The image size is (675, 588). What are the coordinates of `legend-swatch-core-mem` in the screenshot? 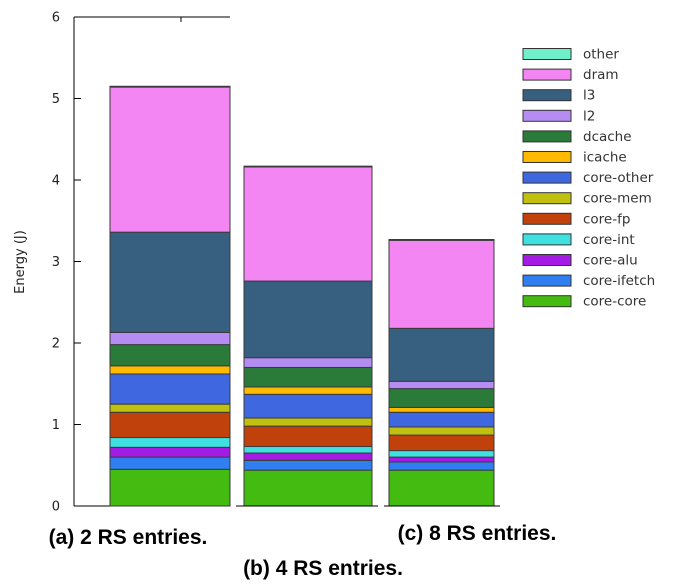 It's located at (547, 198).